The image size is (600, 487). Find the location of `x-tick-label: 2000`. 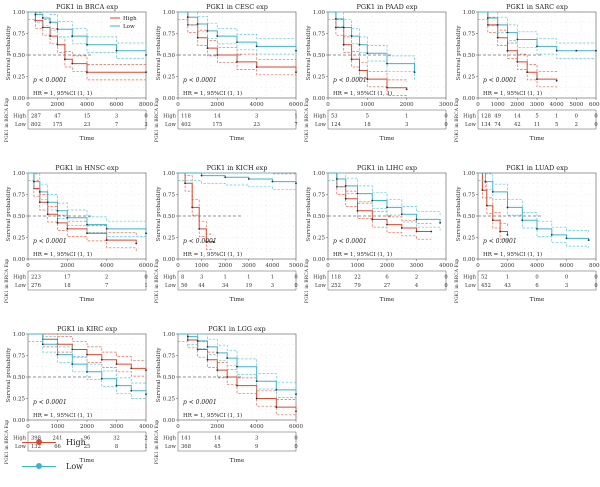

x-tick-label: 2000 is located at coordinates (87, 427).